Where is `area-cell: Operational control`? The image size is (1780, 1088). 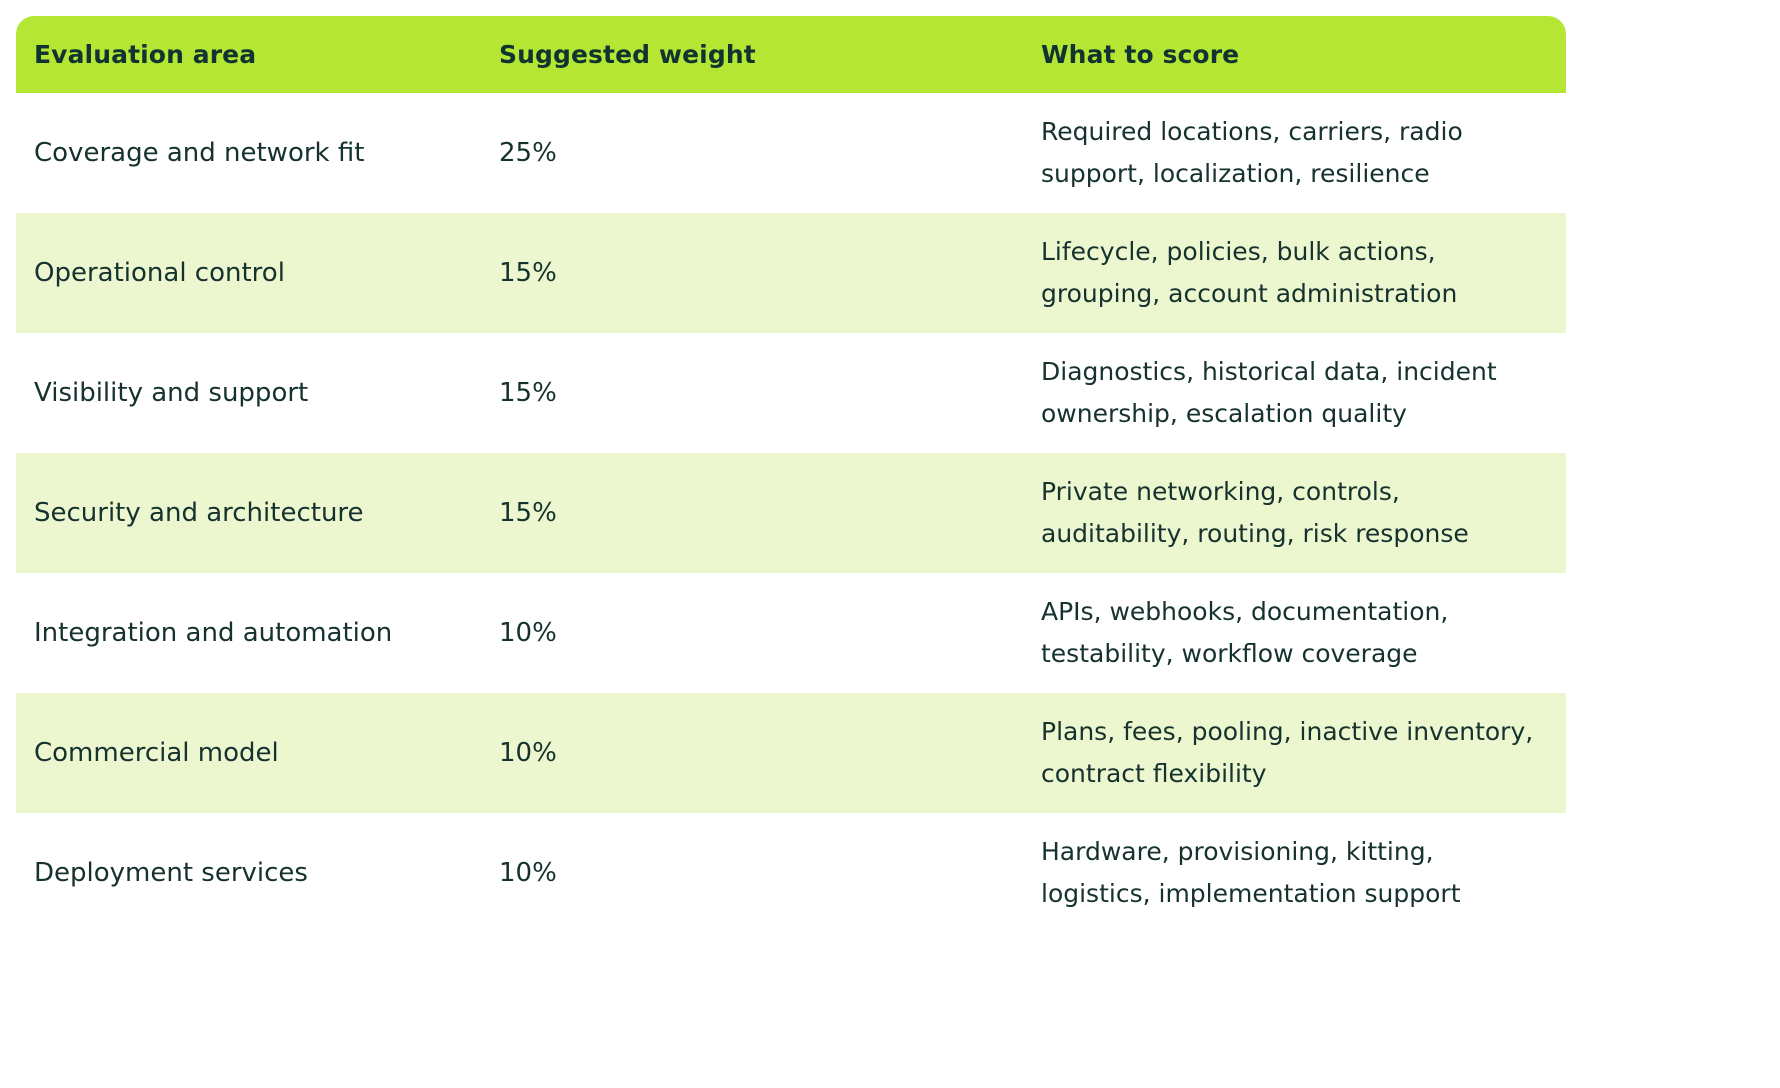
area-cell: Operational control is located at coordinates (159, 273).